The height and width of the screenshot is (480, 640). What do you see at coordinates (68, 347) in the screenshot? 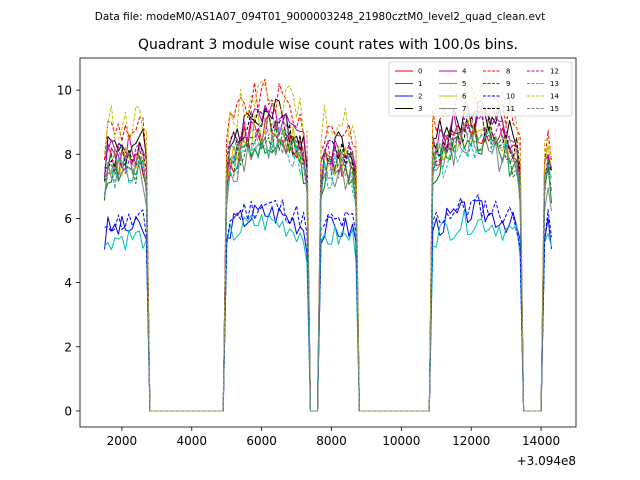
I see `y-tick-label: 2` at bounding box center [68, 347].